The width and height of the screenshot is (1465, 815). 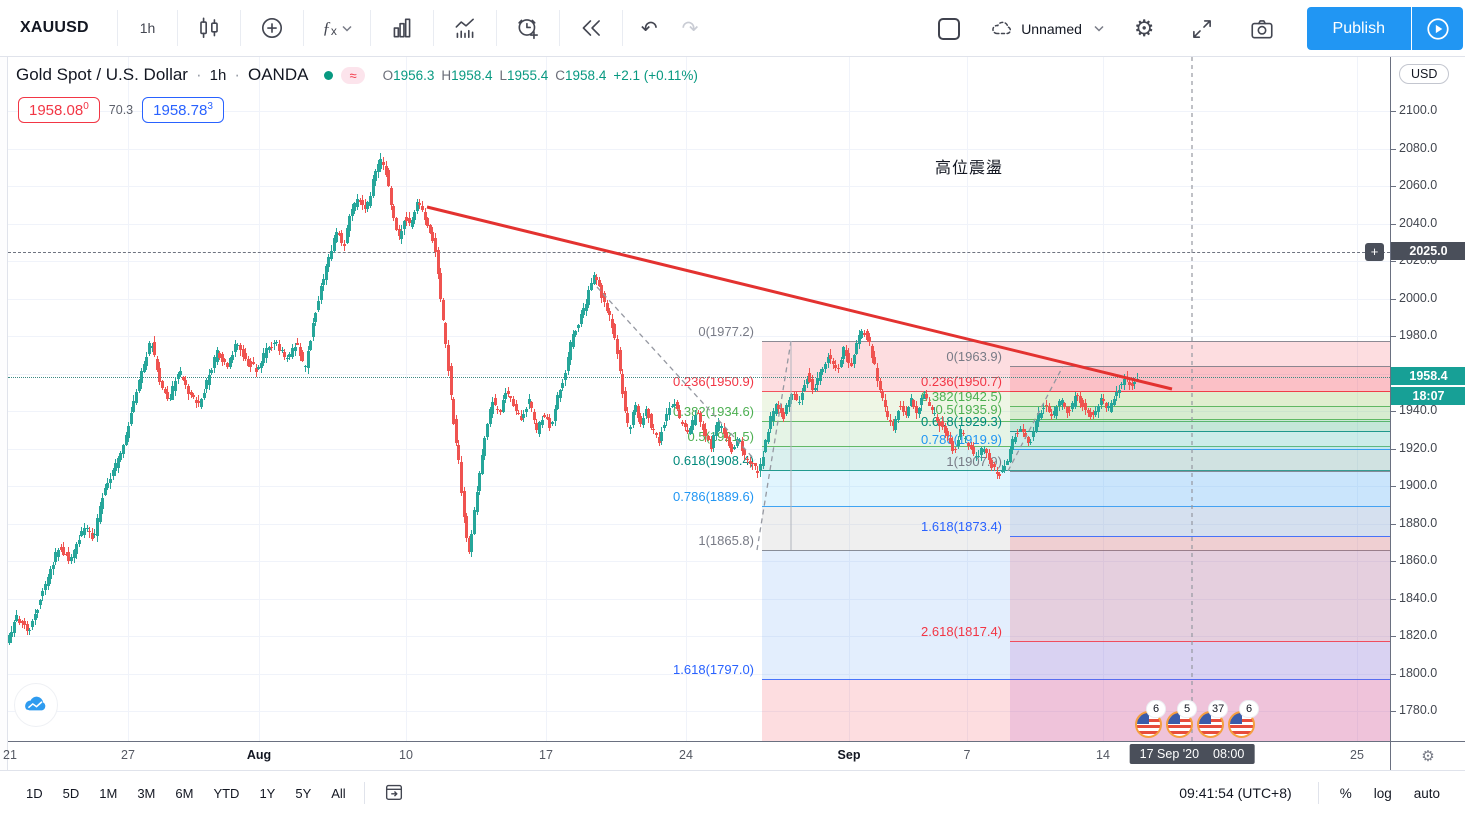 I want to click on interval-button: 1h, so click(x=147, y=28).